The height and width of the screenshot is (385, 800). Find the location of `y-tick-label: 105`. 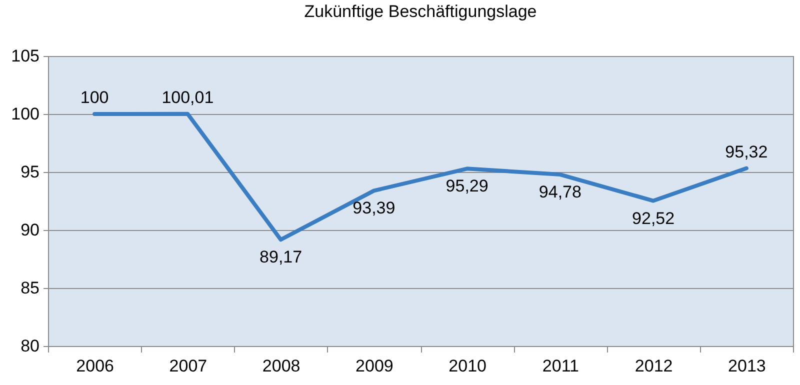

y-tick-label: 105 is located at coordinates (25, 56).